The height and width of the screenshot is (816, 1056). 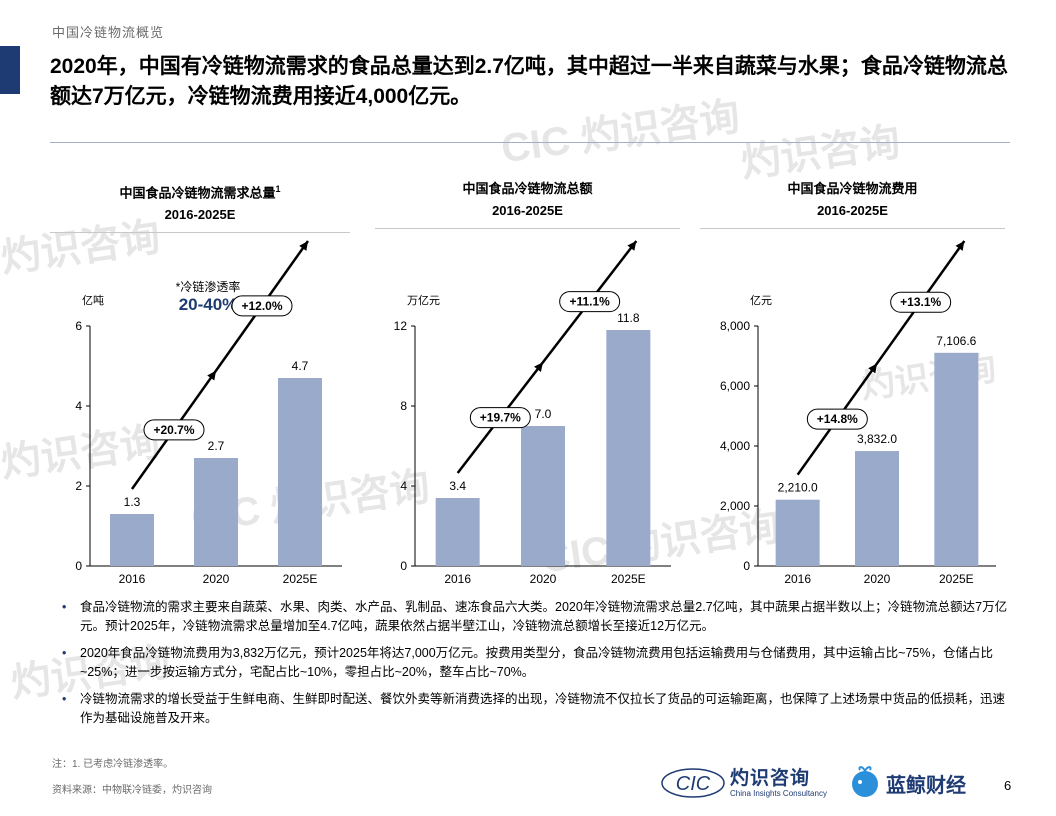 I want to click on section-label: 中国冷链物流概览, so click(x=108, y=32).